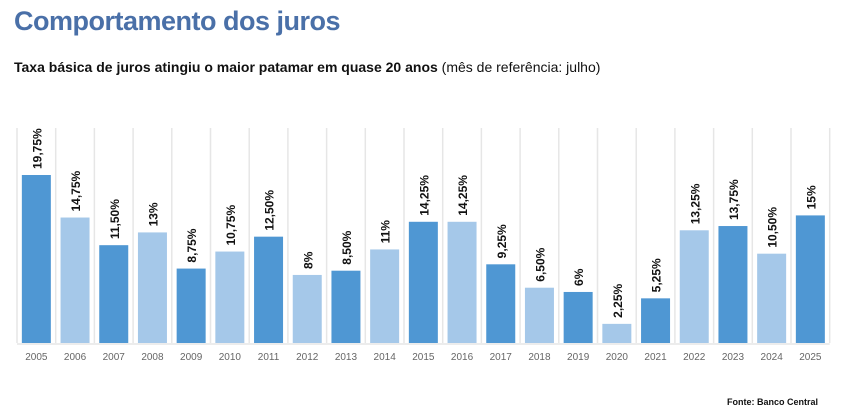  Describe the element at coordinates (694, 286) in the screenshot. I see `bar-2022` at that location.